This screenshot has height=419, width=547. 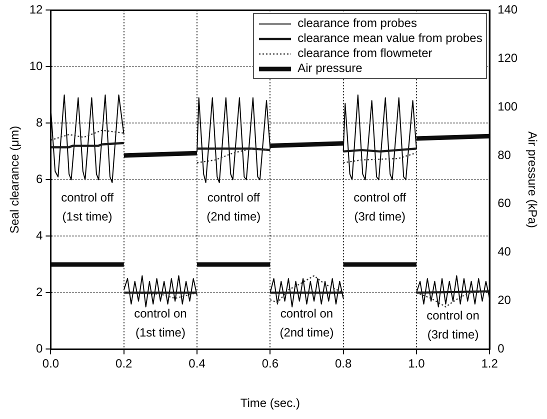 I want to click on legend-label: clearance from flowmeter, so click(x=365, y=54).